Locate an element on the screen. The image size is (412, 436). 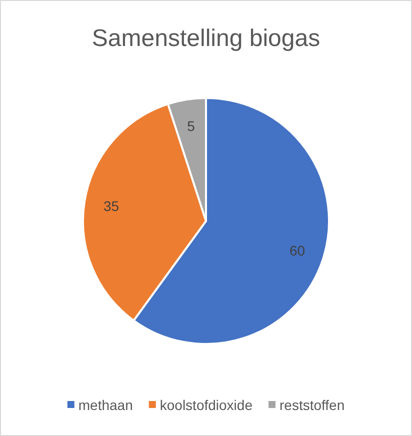
data-label: 35 is located at coordinates (111, 206).